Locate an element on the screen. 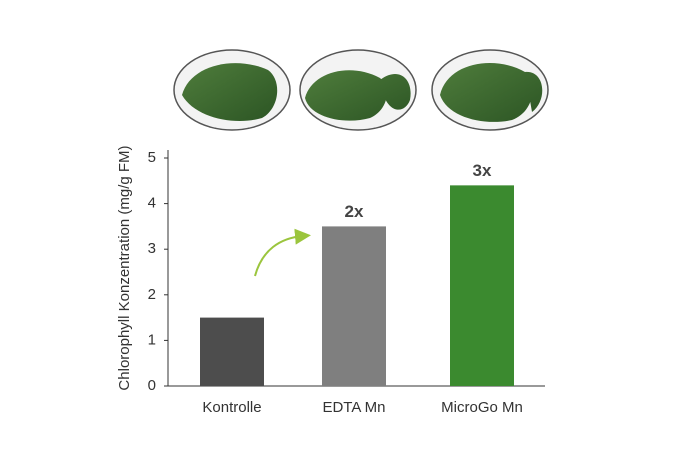 The width and height of the screenshot is (700, 474). y-tick-label: 1 is located at coordinates (152, 339).